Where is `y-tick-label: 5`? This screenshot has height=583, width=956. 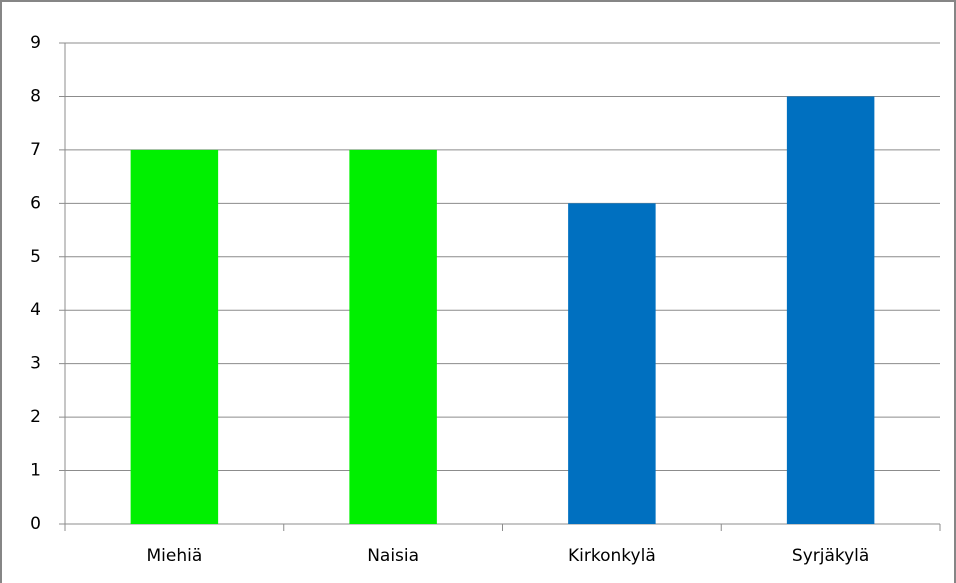 y-tick-label: 5 is located at coordinates (35, 257).